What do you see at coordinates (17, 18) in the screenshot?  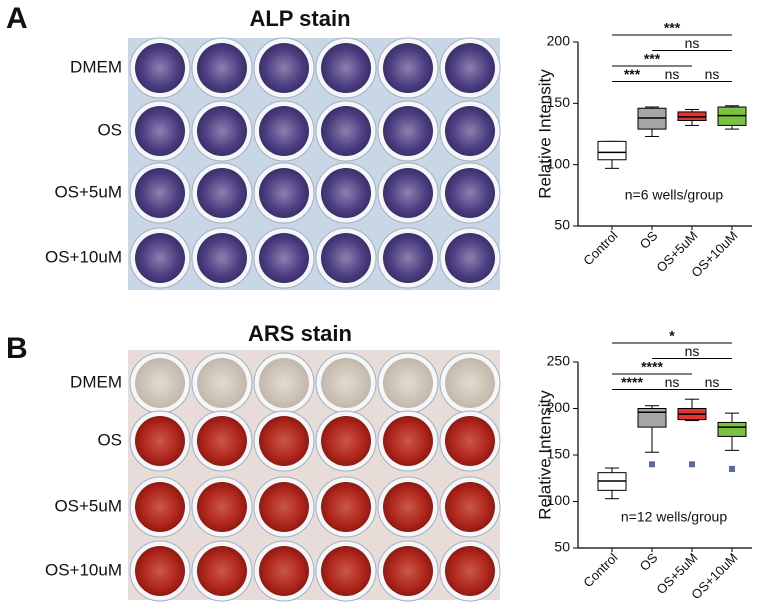 I see `panel-label: A` at bounding box center [17, 18].